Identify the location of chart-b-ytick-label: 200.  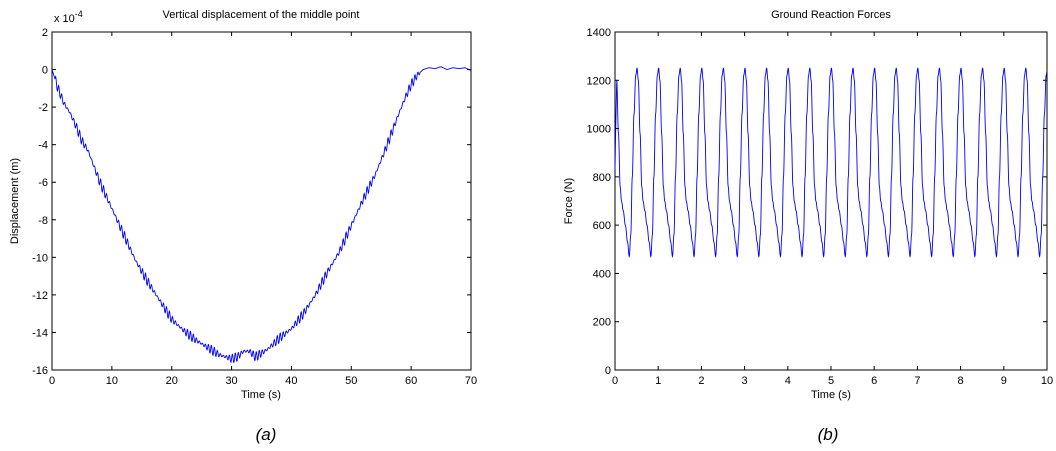
(602, 323).